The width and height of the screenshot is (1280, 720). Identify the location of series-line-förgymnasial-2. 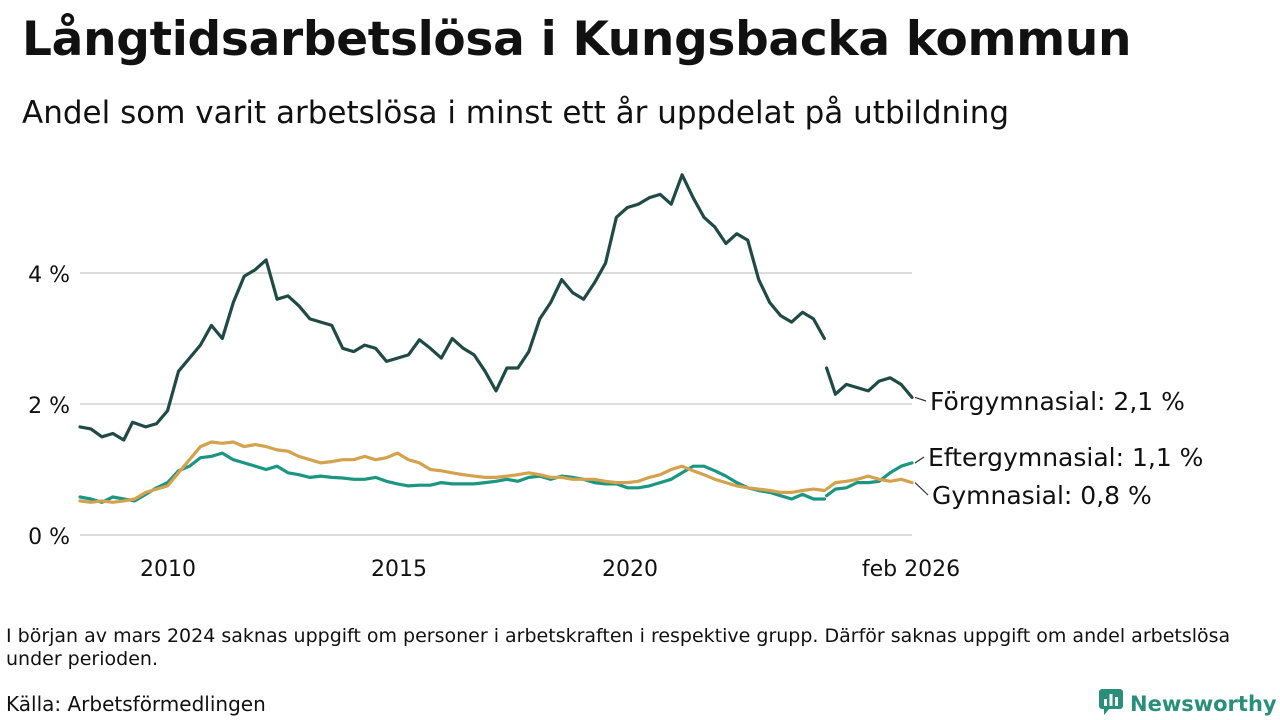
(869, 382).